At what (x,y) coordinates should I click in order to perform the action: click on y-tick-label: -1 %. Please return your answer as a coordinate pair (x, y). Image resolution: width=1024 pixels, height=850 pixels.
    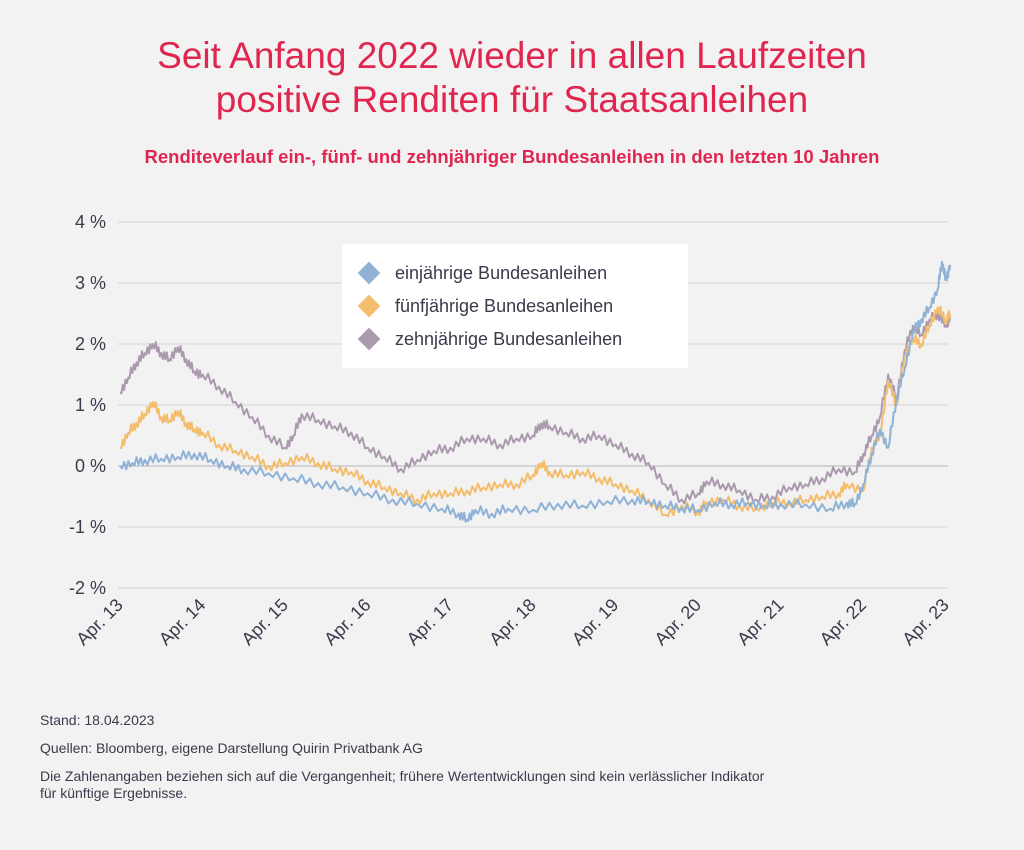
    Looking at the image, I should click on (87, 527).